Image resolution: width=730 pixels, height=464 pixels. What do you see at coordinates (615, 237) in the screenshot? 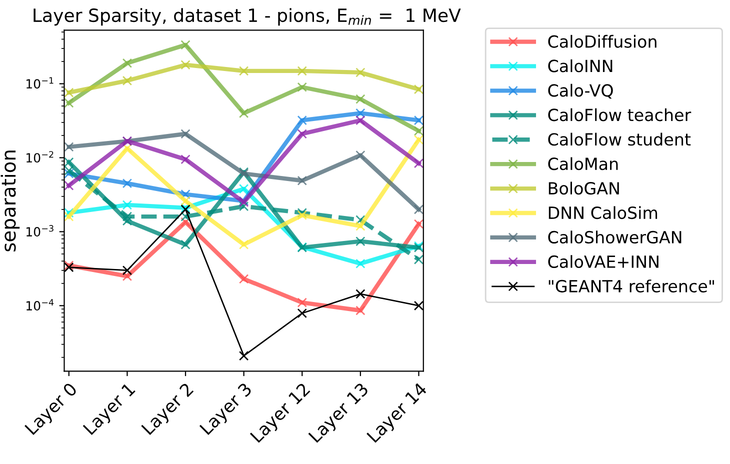
I see `legend-label: CaloShowerGAN` at bounding box center [615, 237].